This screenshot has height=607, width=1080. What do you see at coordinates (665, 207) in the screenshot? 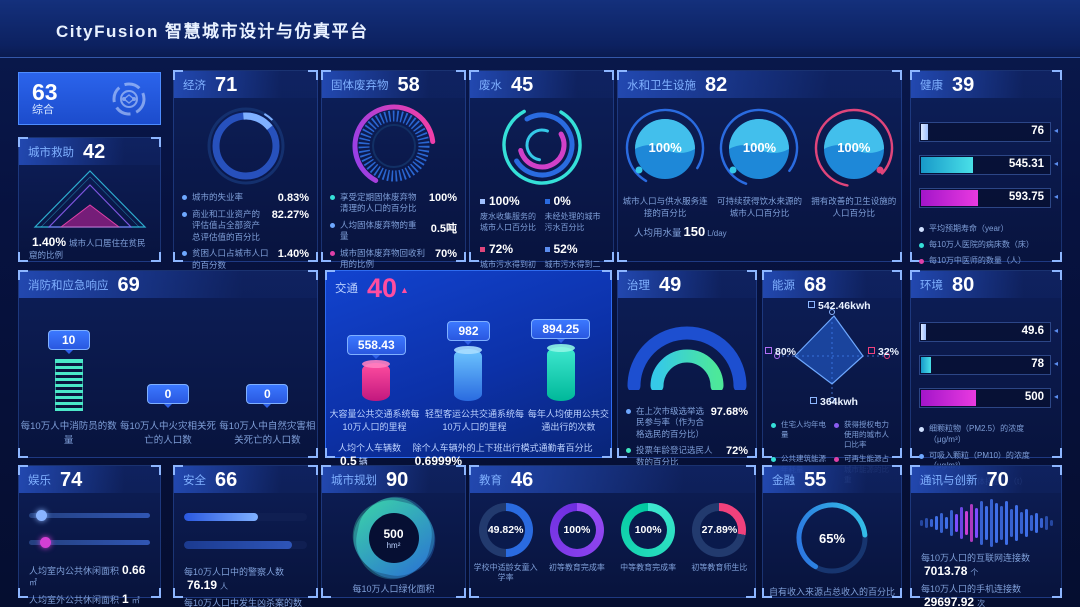
I see `gauge-label: 城市人口与供水服务连接的百分比` at bounding box center [665, 207].